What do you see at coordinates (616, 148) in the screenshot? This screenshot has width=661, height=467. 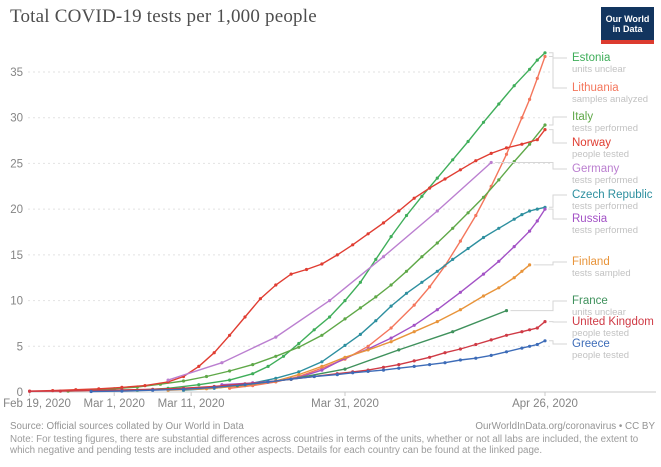 I see `legend-item-norway: Norway people tested` at bounding box center [616, 148].